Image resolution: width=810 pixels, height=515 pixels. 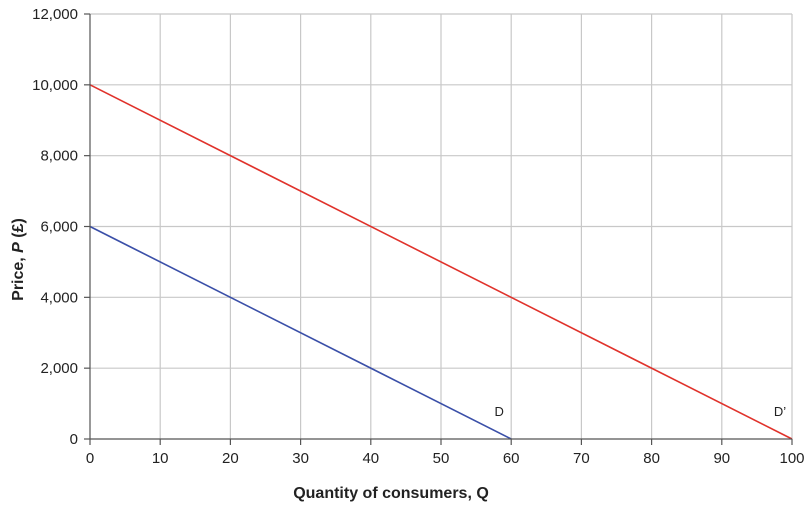 What do you see at coordinates (55, 14) in the screenshot?
I see `y-tick-label-12000: 12,000` at bounding box center [55, 14].